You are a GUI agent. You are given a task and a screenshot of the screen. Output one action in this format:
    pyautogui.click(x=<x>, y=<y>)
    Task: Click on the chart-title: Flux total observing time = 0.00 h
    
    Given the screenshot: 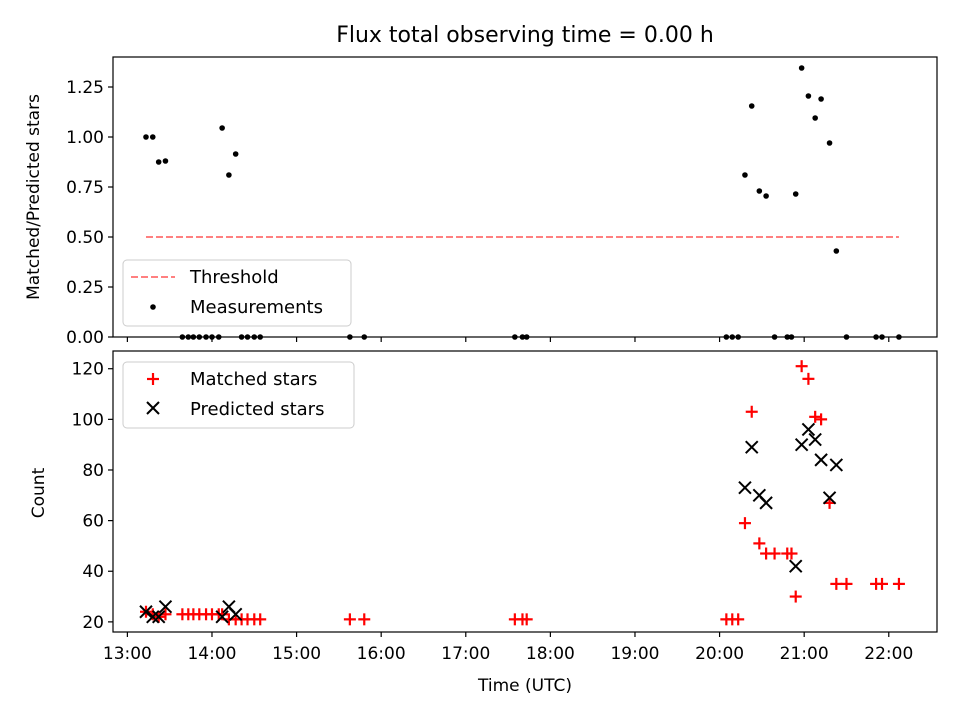 What is the action you would take?
    pyautogui.click(x=525, y=35)
    